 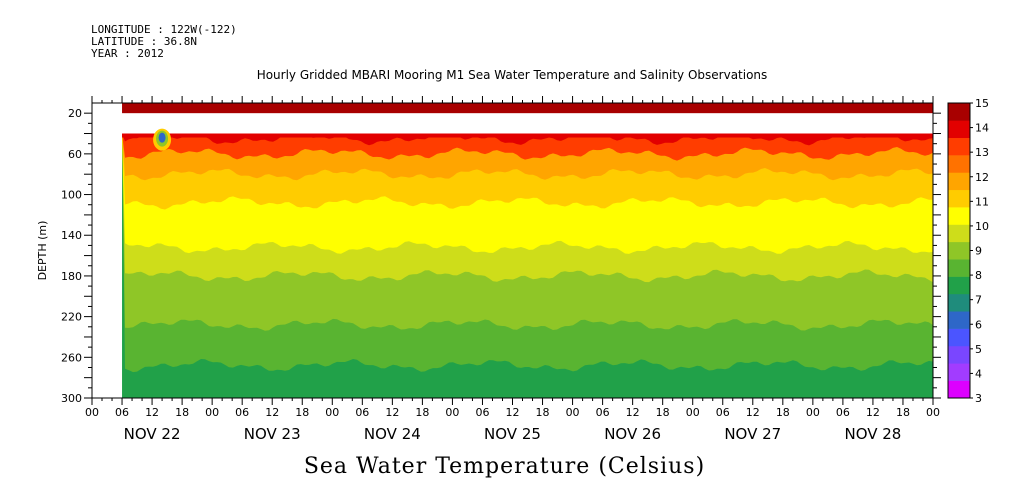 I want to click on colorbar-label: 3, so click(x=978, y=398).